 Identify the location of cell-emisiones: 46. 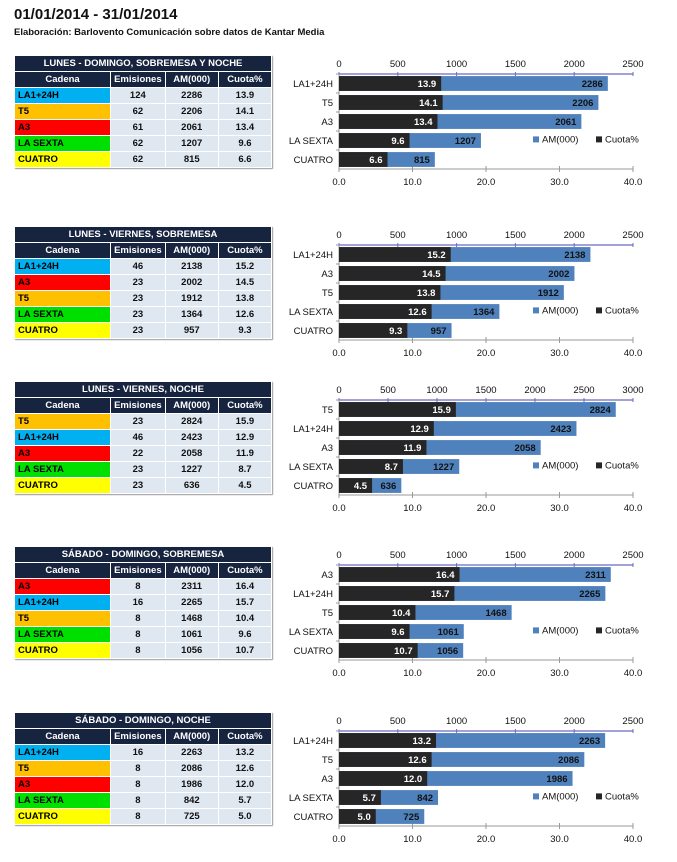
(138, 266).